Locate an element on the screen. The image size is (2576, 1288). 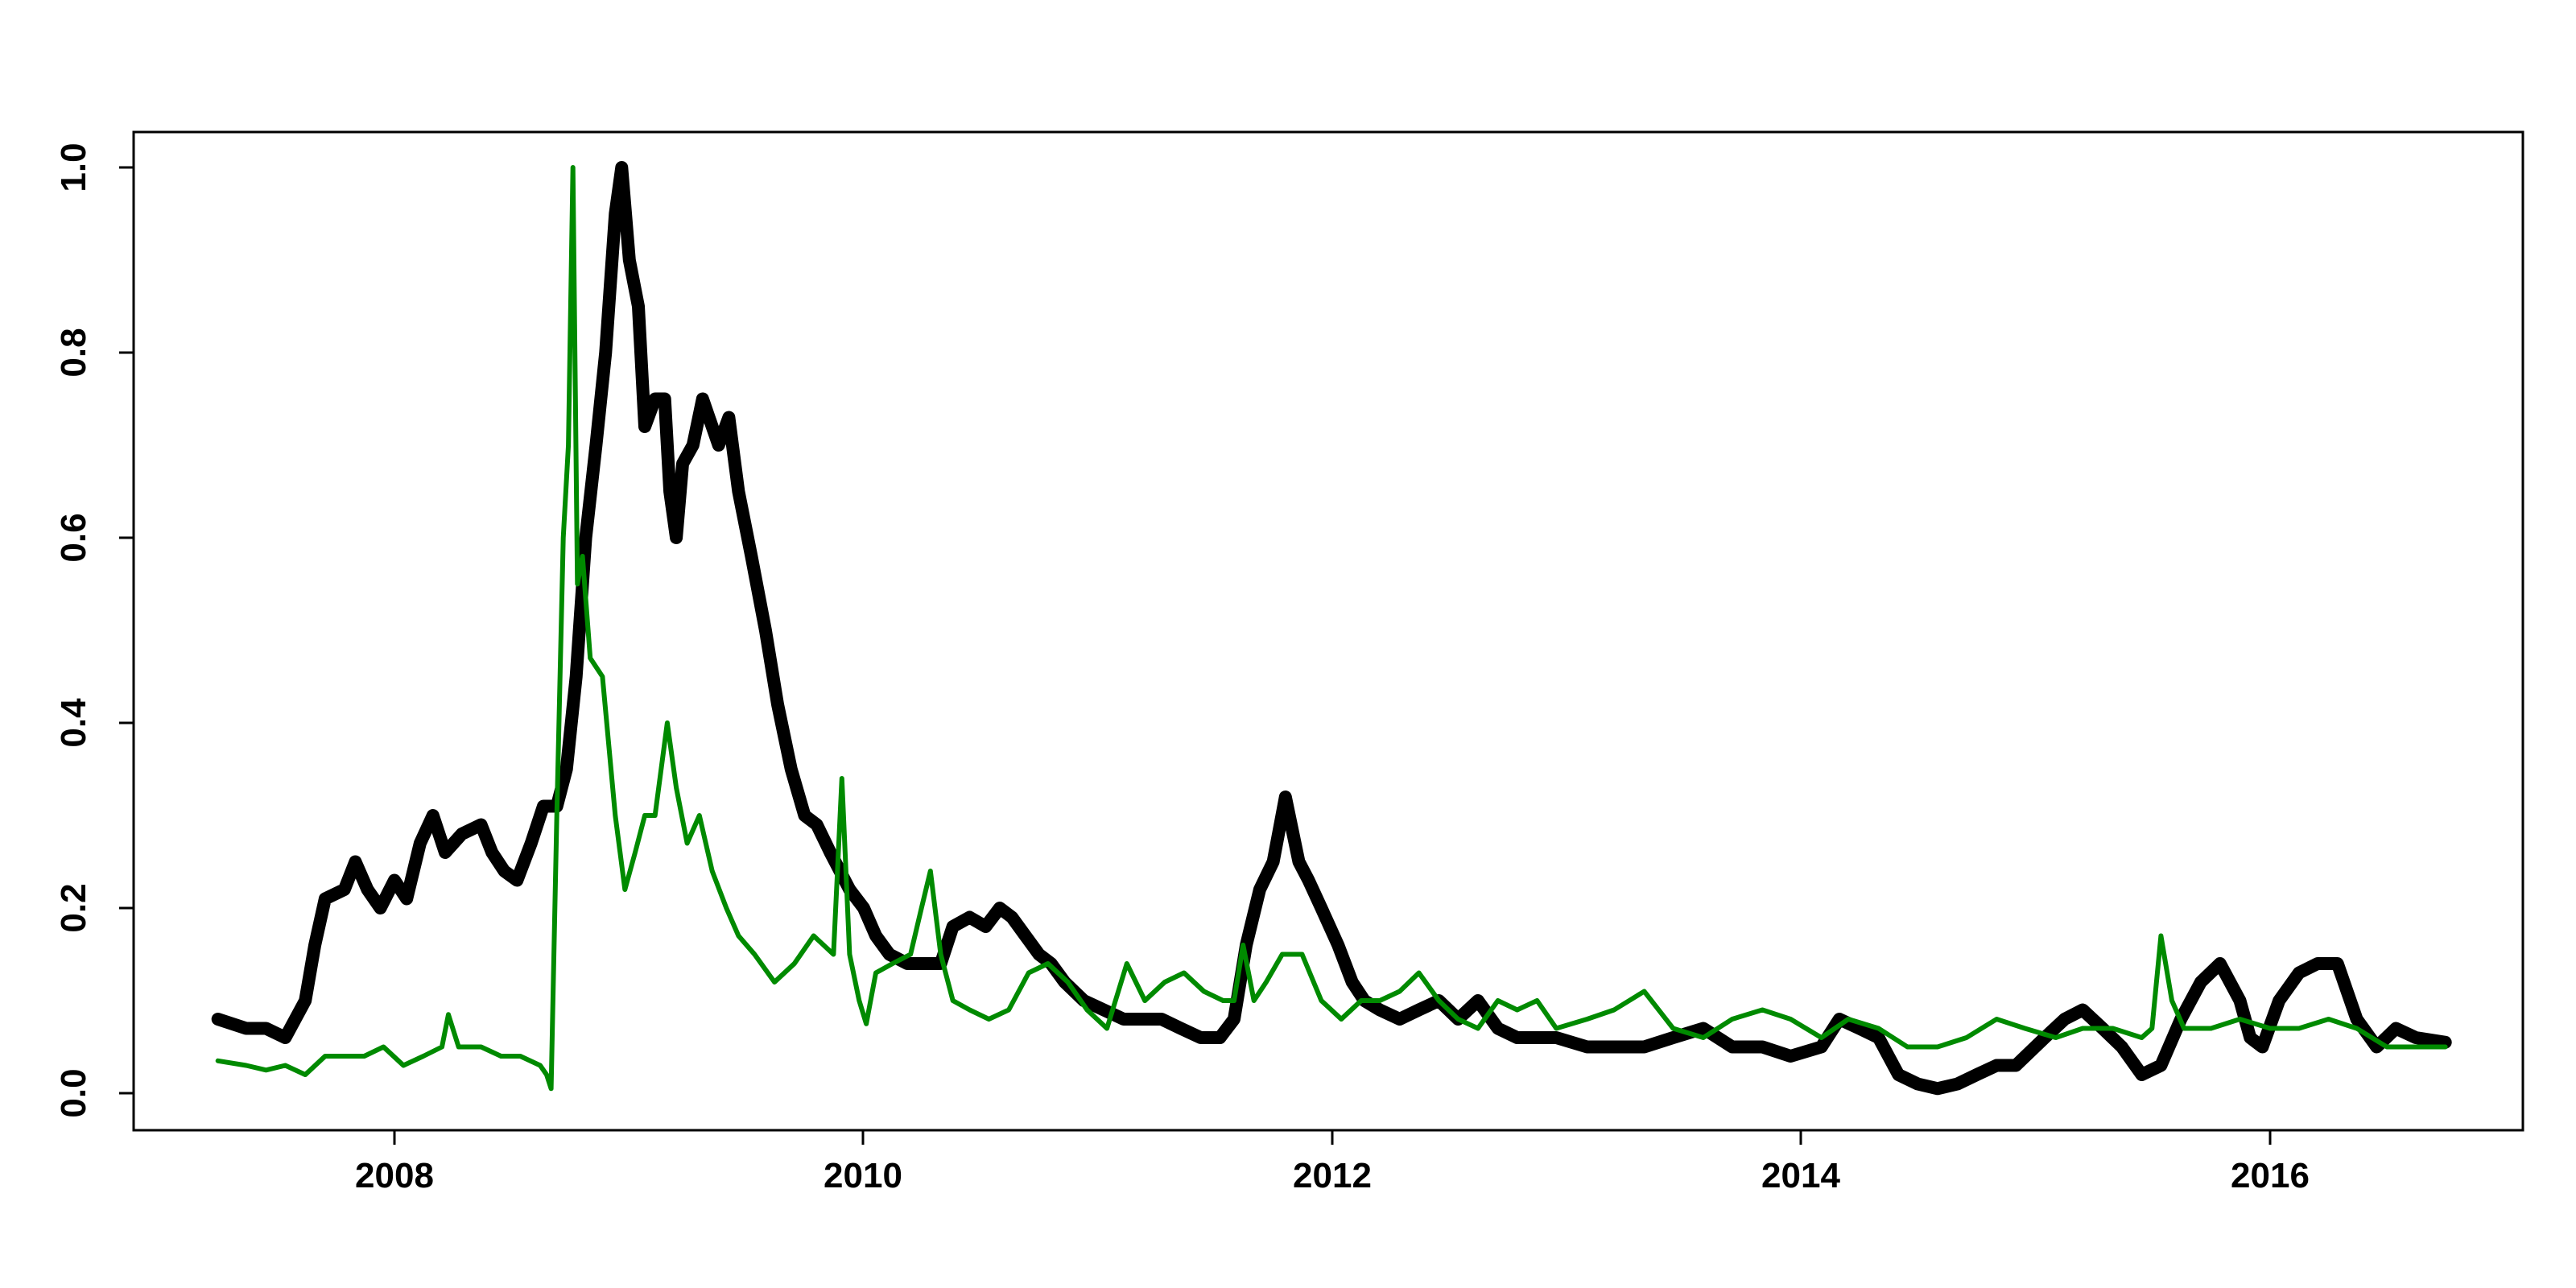
y-axis: 0.0 0.2 0.4 0.6 0.8 1.0 is located at coordinates (94, 630).